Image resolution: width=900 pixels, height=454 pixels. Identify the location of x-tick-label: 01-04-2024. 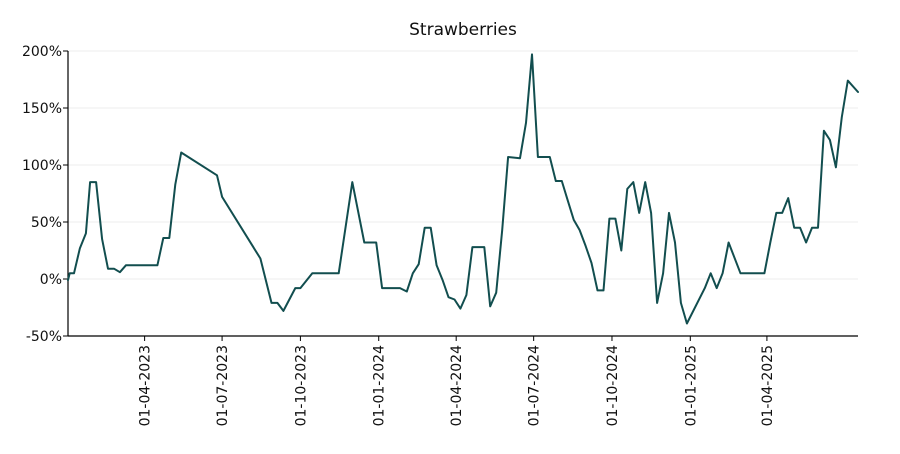
(457, 385).